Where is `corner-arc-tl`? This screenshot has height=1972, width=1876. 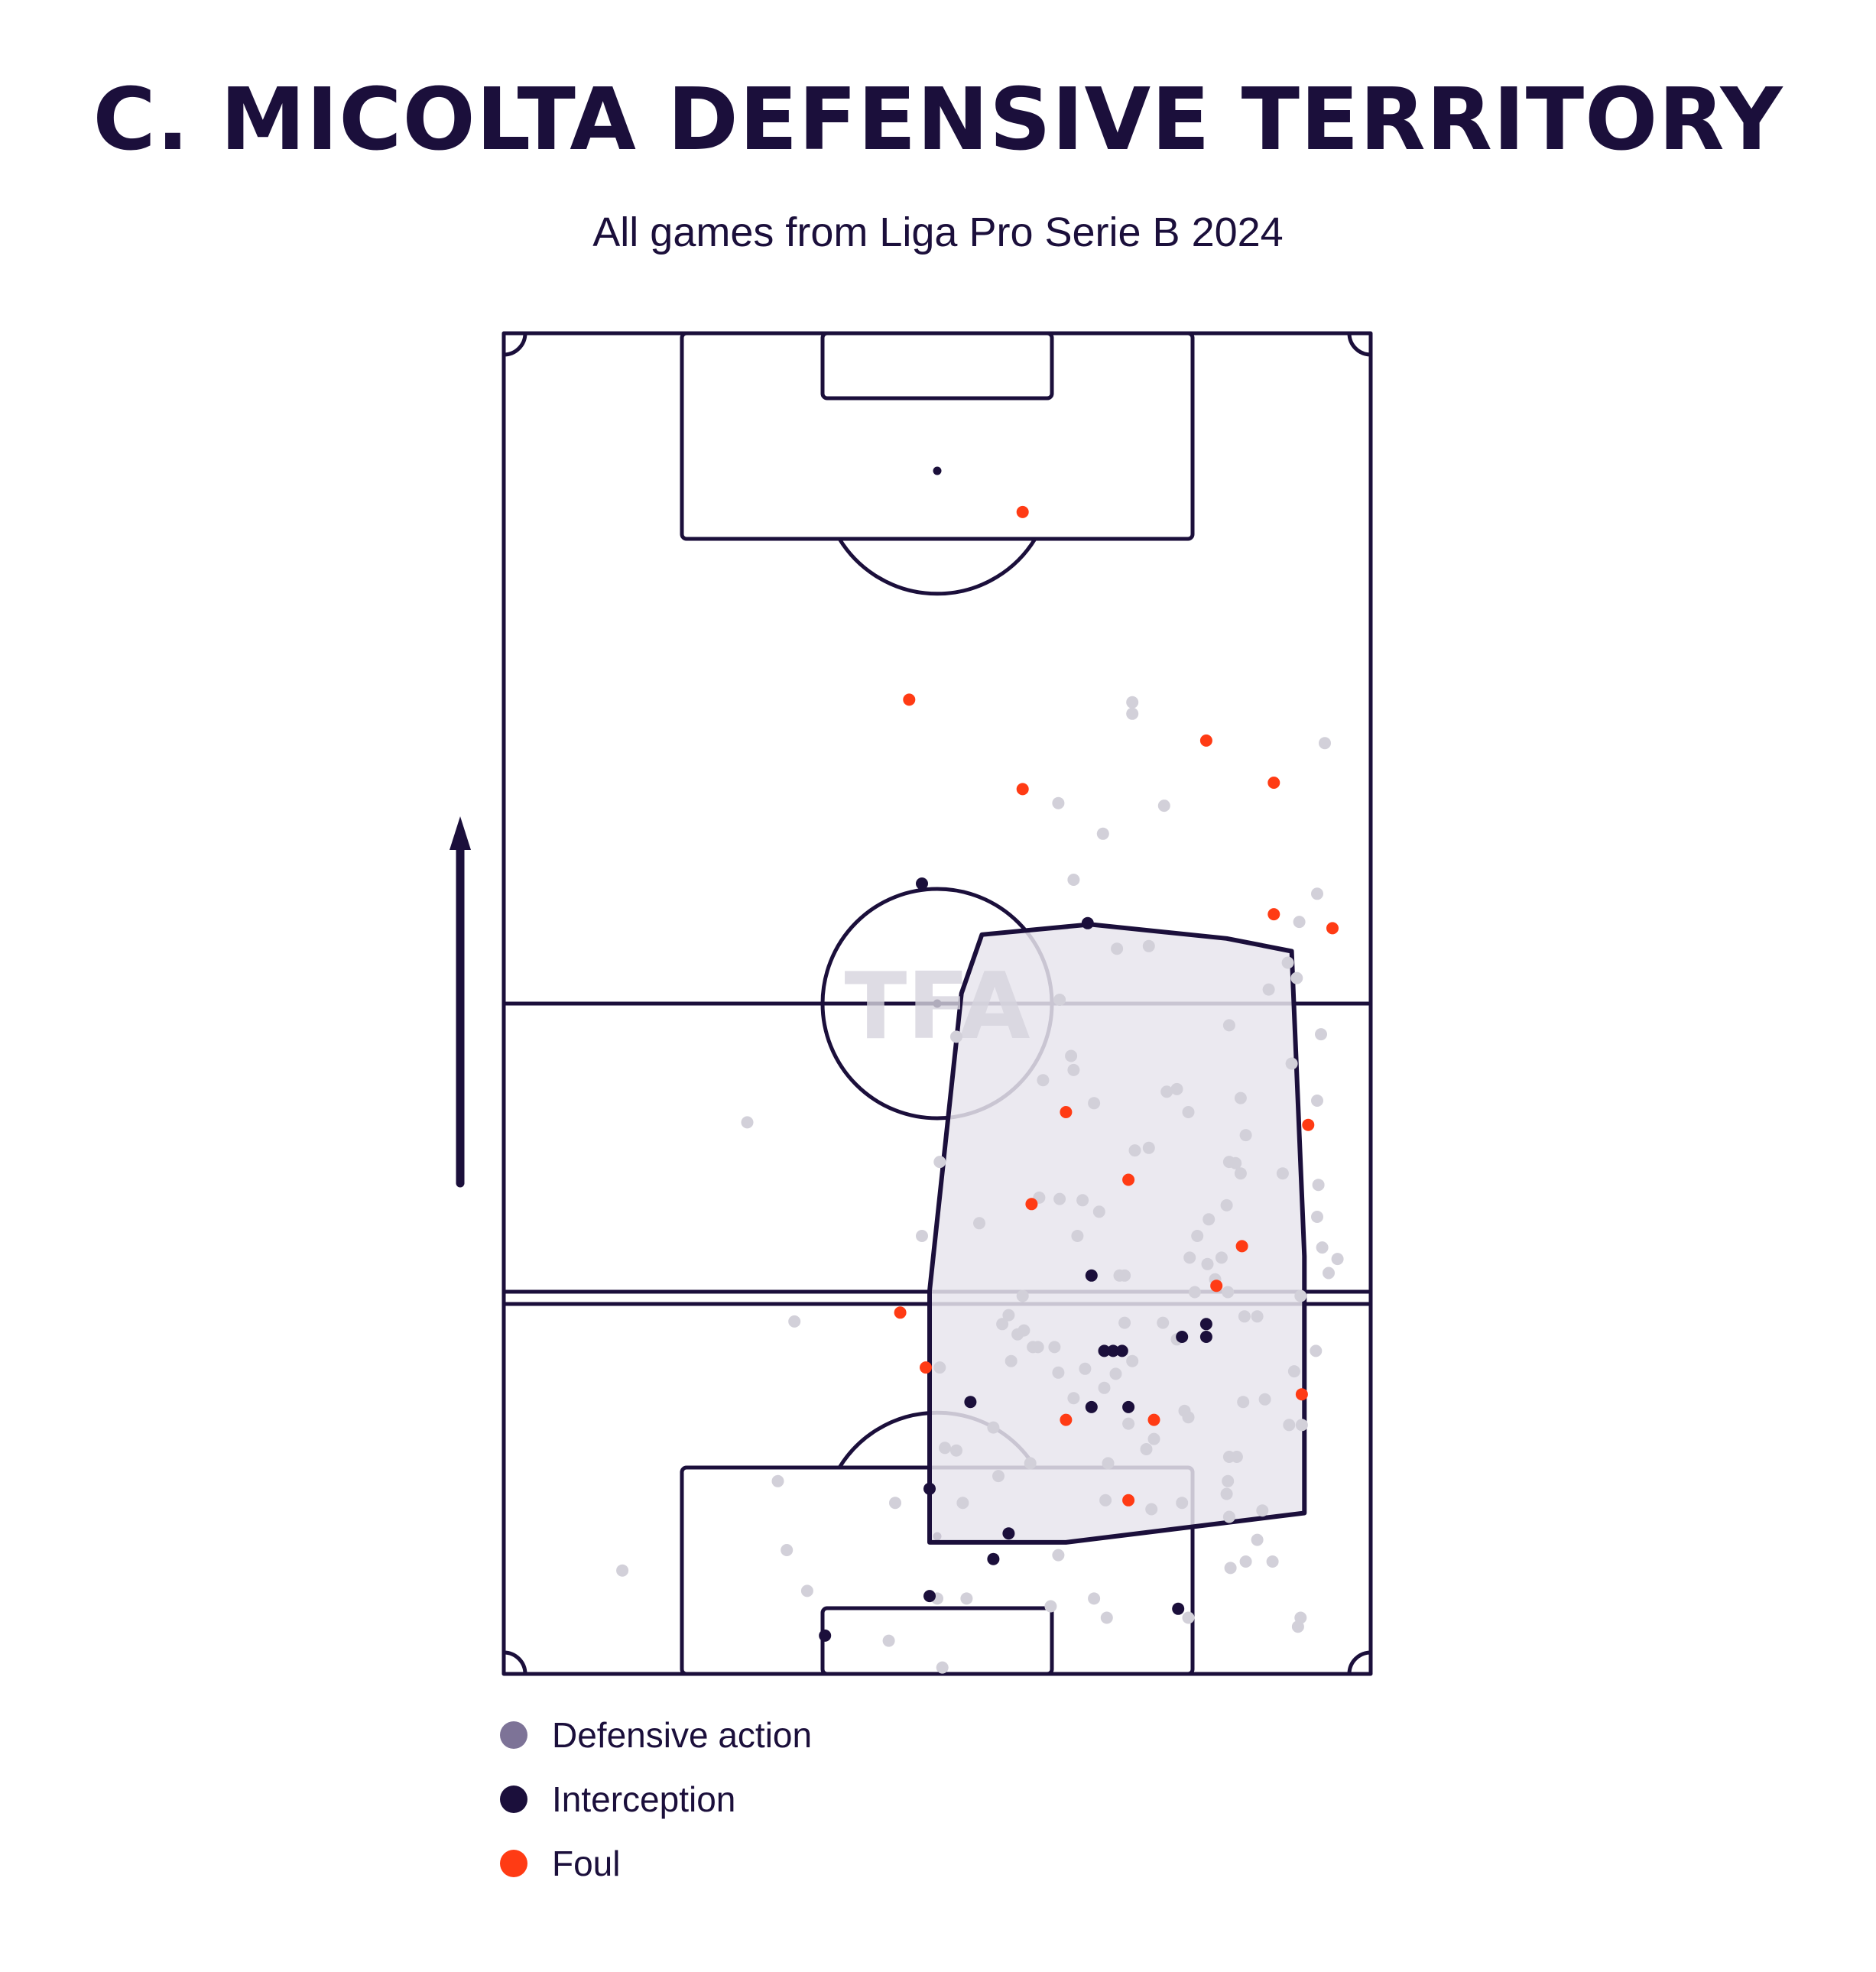 corner-arc-tl is located at coordinates (515, 345).